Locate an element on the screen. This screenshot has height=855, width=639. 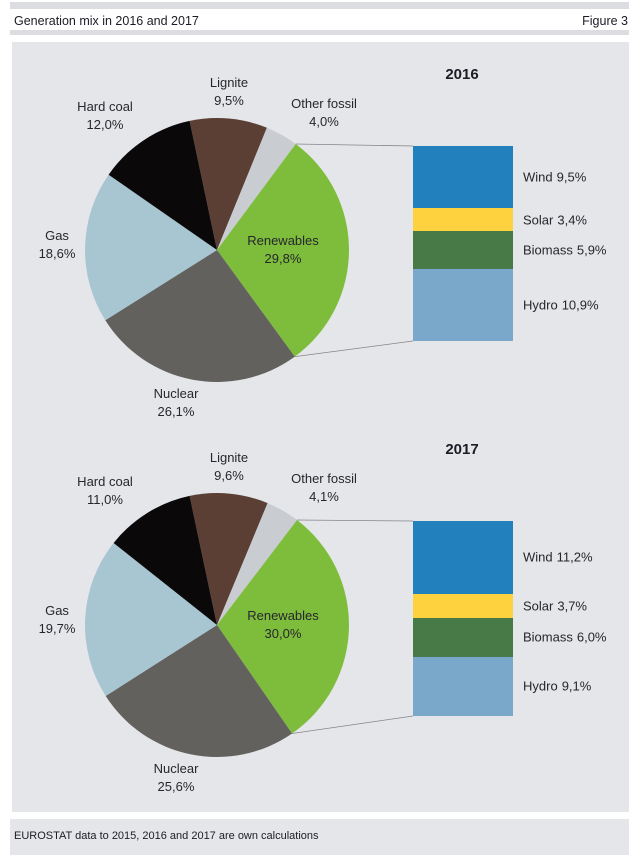
bar-segment-value: 5,9% is located at coordinates (591, 250).